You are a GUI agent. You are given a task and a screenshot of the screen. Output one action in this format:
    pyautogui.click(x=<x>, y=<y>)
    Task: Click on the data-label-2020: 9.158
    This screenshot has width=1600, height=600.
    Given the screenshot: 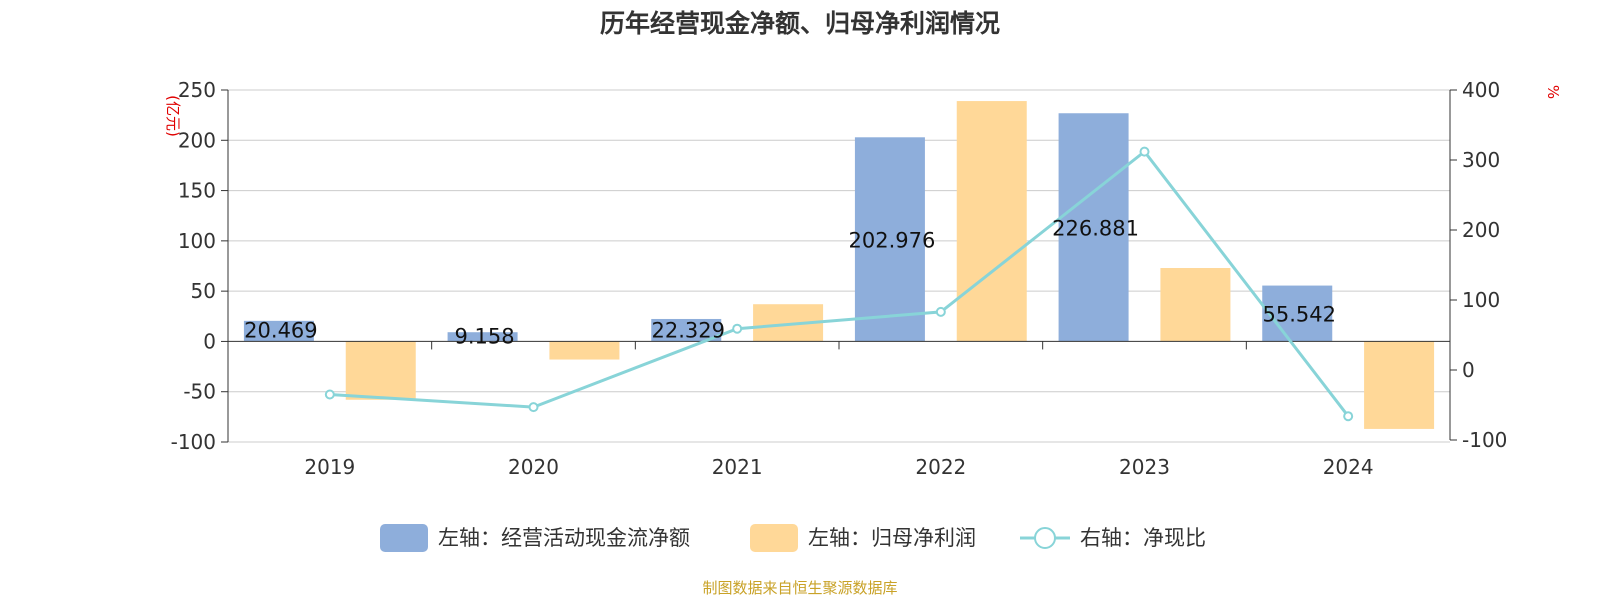 What is the action you would take?
    pyautogui.click(x=485, y=336)
    